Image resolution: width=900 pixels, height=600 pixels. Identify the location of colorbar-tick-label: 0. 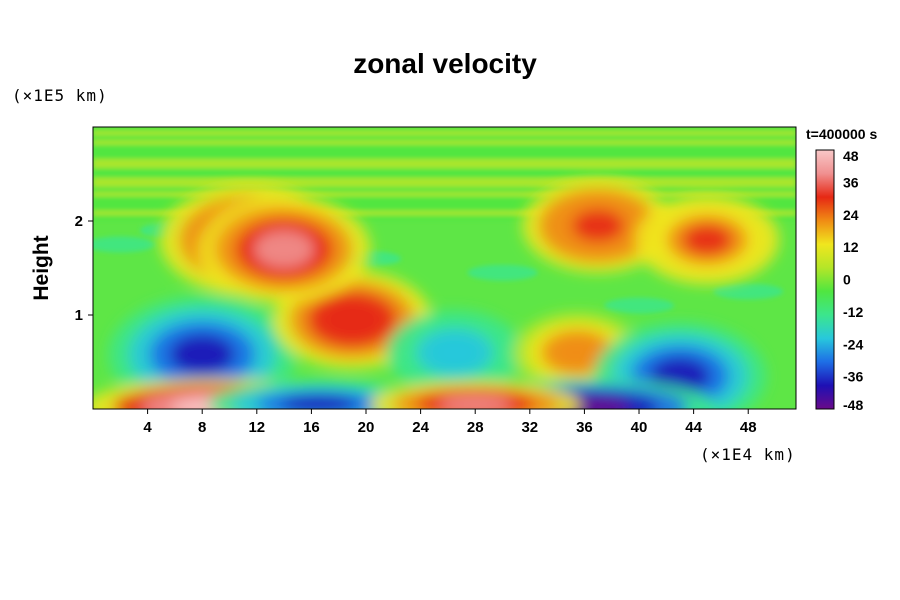
(847, 280).